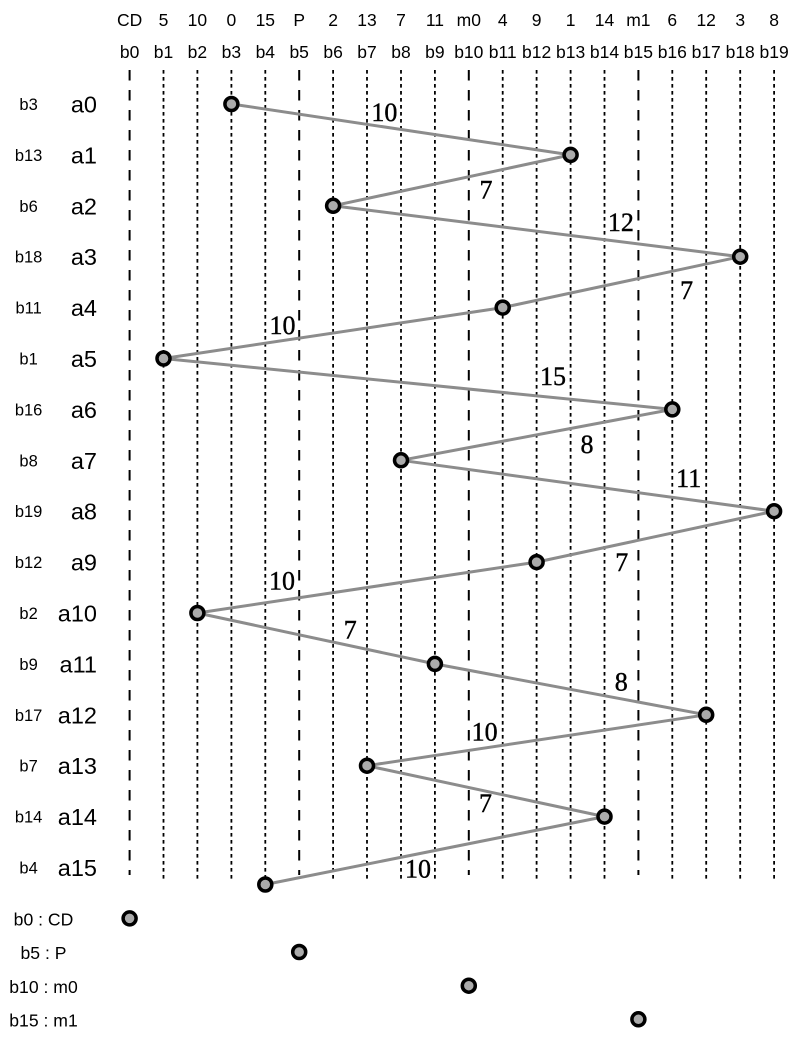 The height and width of the screenshot is (1061, 810). Describe the element at coordinates (571, 20) in the screenshot. I see `svg-text: 1` at that location.